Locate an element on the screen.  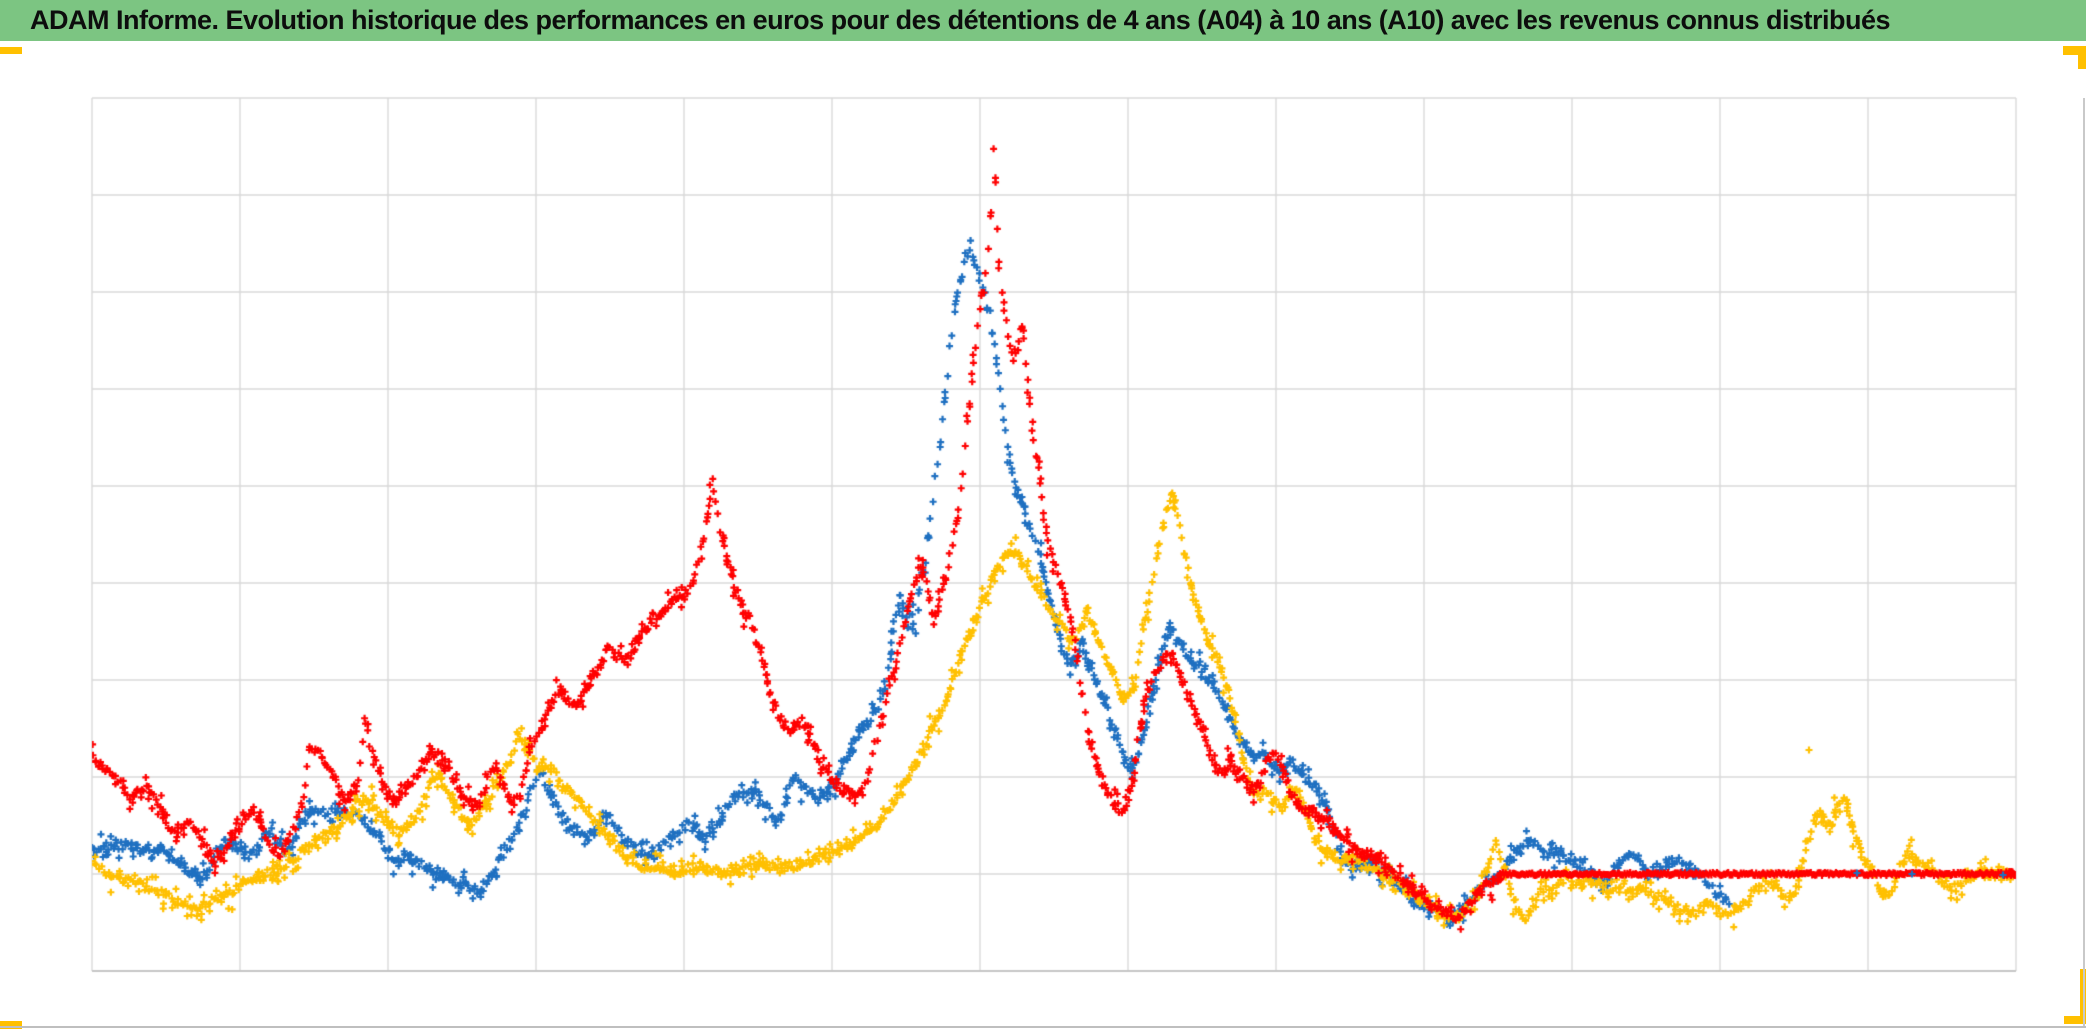
corner-accent-top-right is located at coordinates (2074, 50).